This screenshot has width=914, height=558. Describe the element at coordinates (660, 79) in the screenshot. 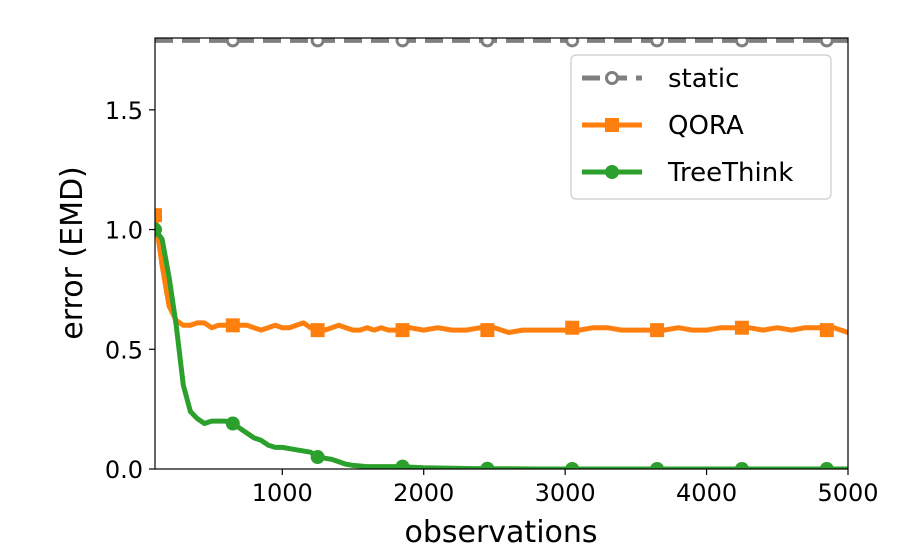

I see `legend-item-static: static` at that location.